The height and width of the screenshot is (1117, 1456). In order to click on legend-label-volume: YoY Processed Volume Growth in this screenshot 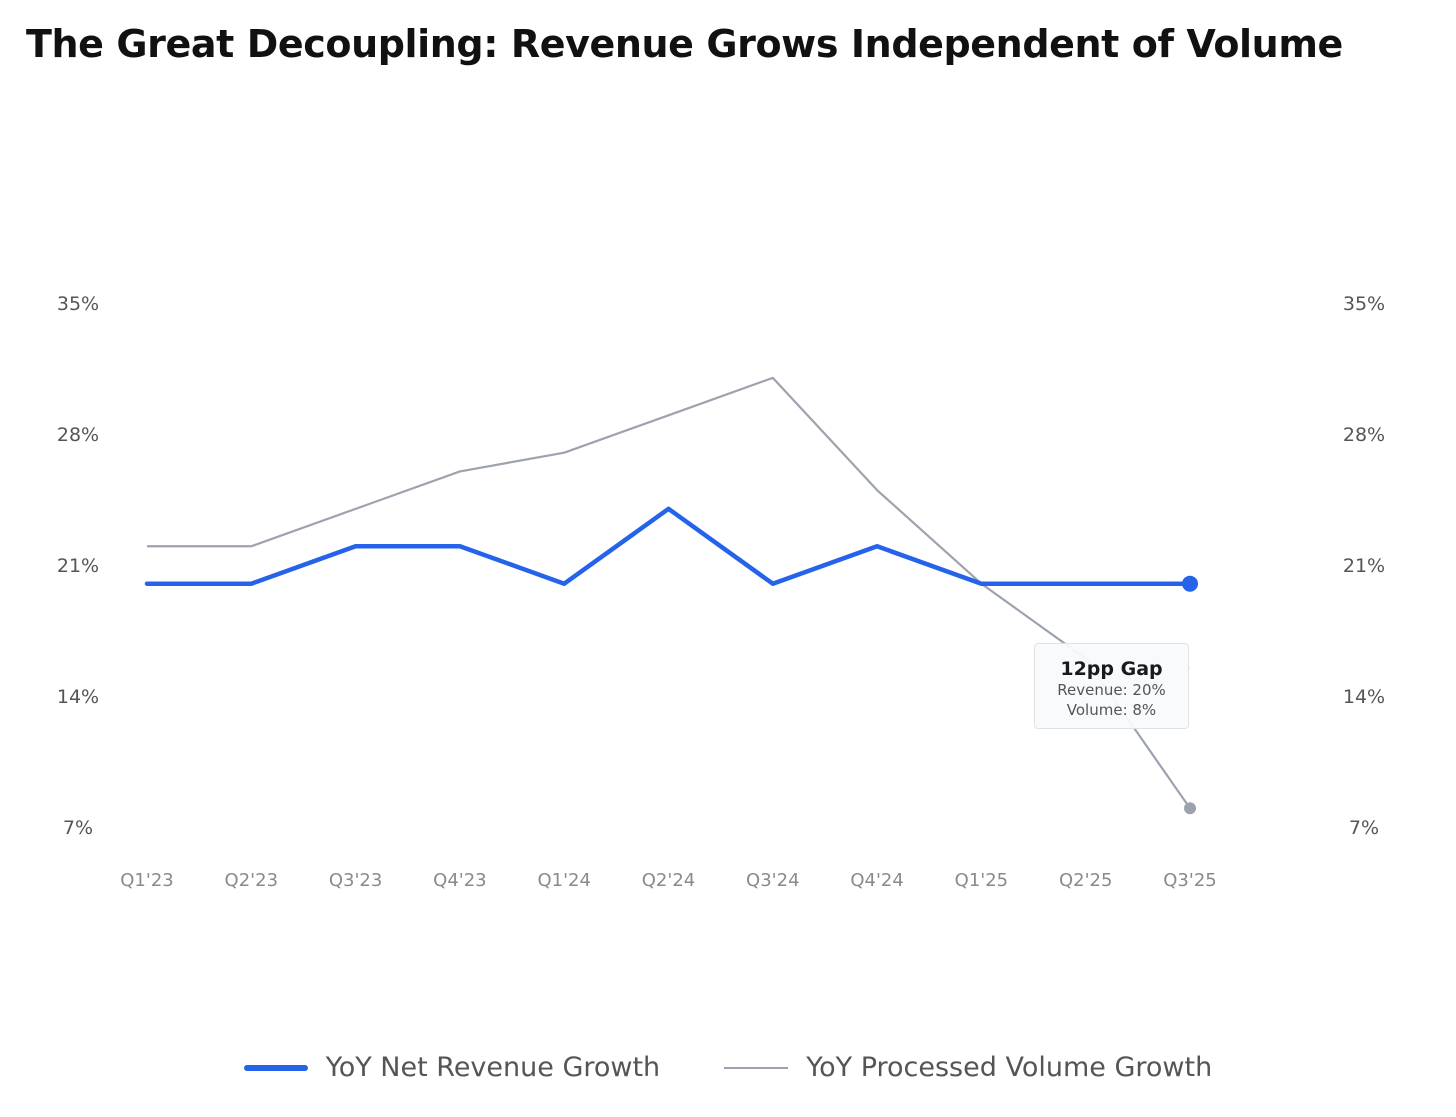, I will do `click(1009, 1067)`.